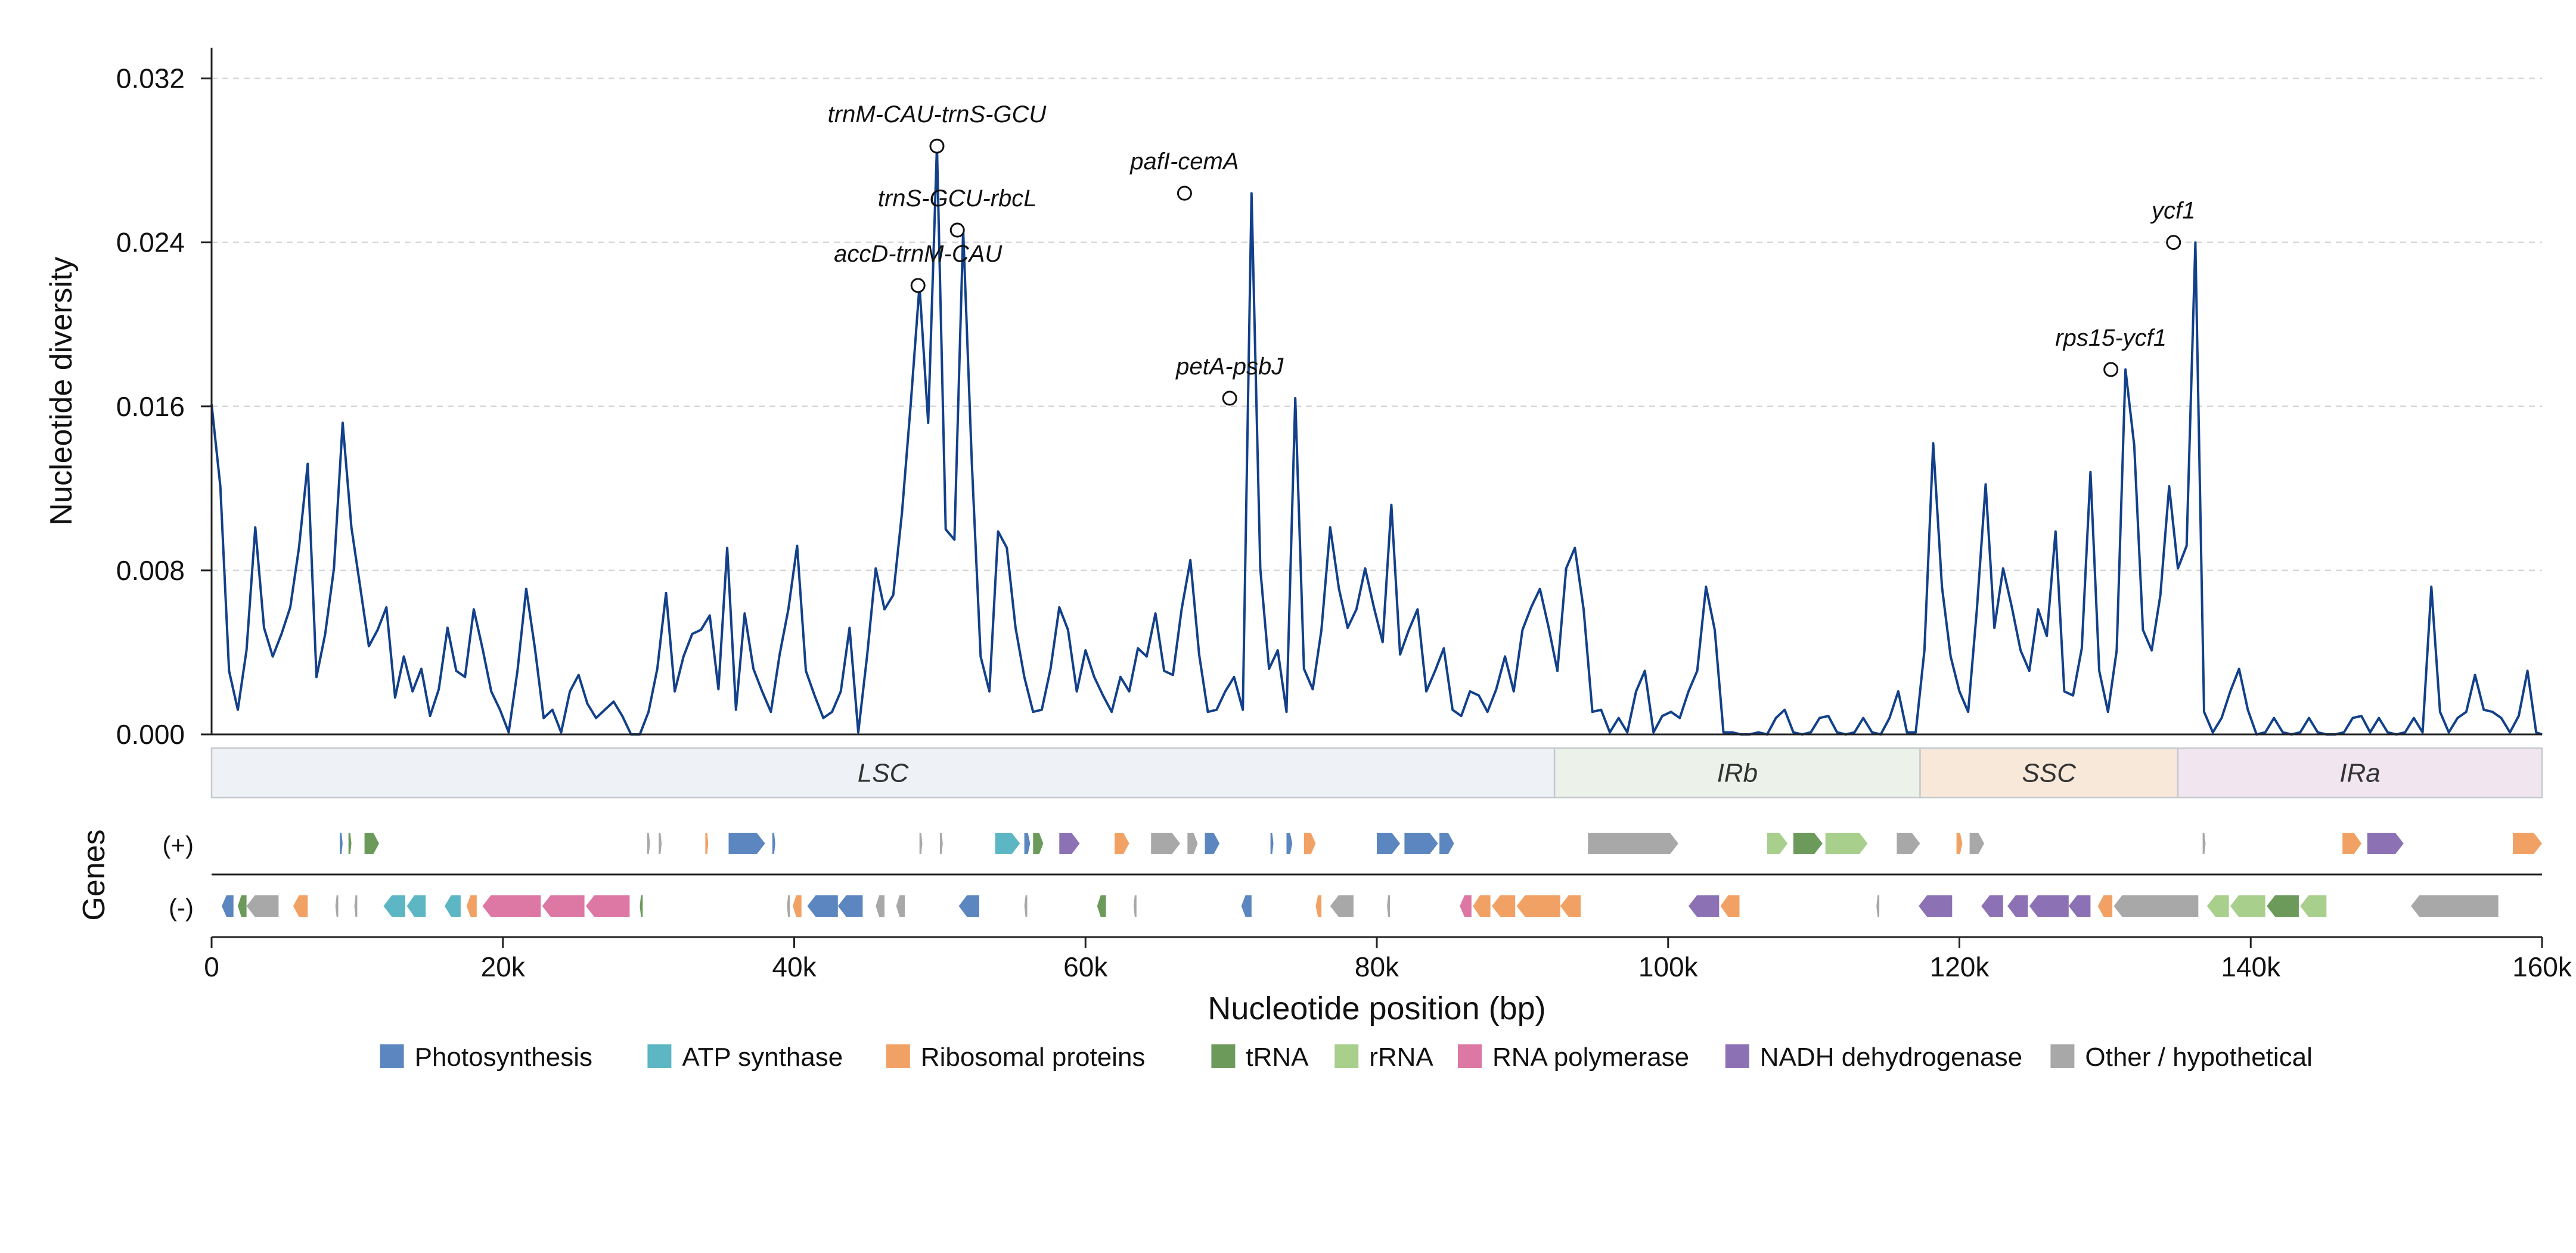 The image size is (2576, 1253). Describe the element at coordinates (2049, 773) in the screenshot. I see `region-label: SSC` at that location.